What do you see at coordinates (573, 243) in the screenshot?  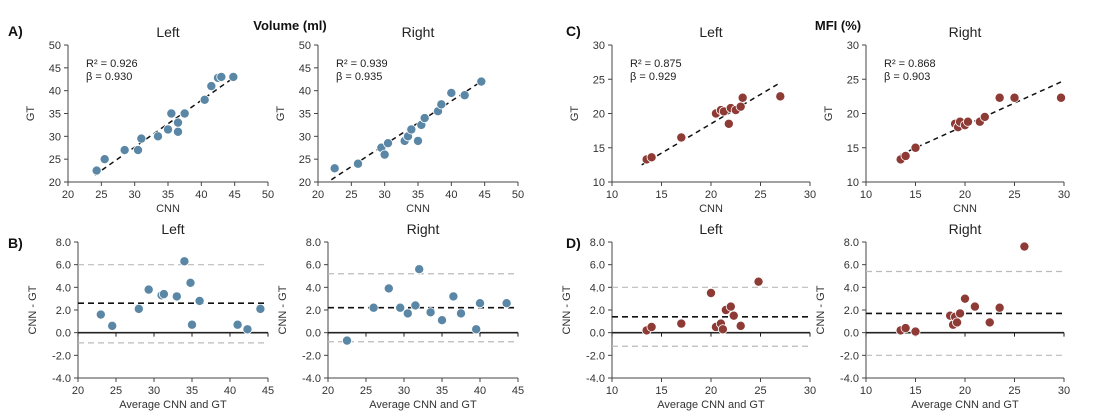 I see `panel-label-d: D)` at bounding box center [573, 243].